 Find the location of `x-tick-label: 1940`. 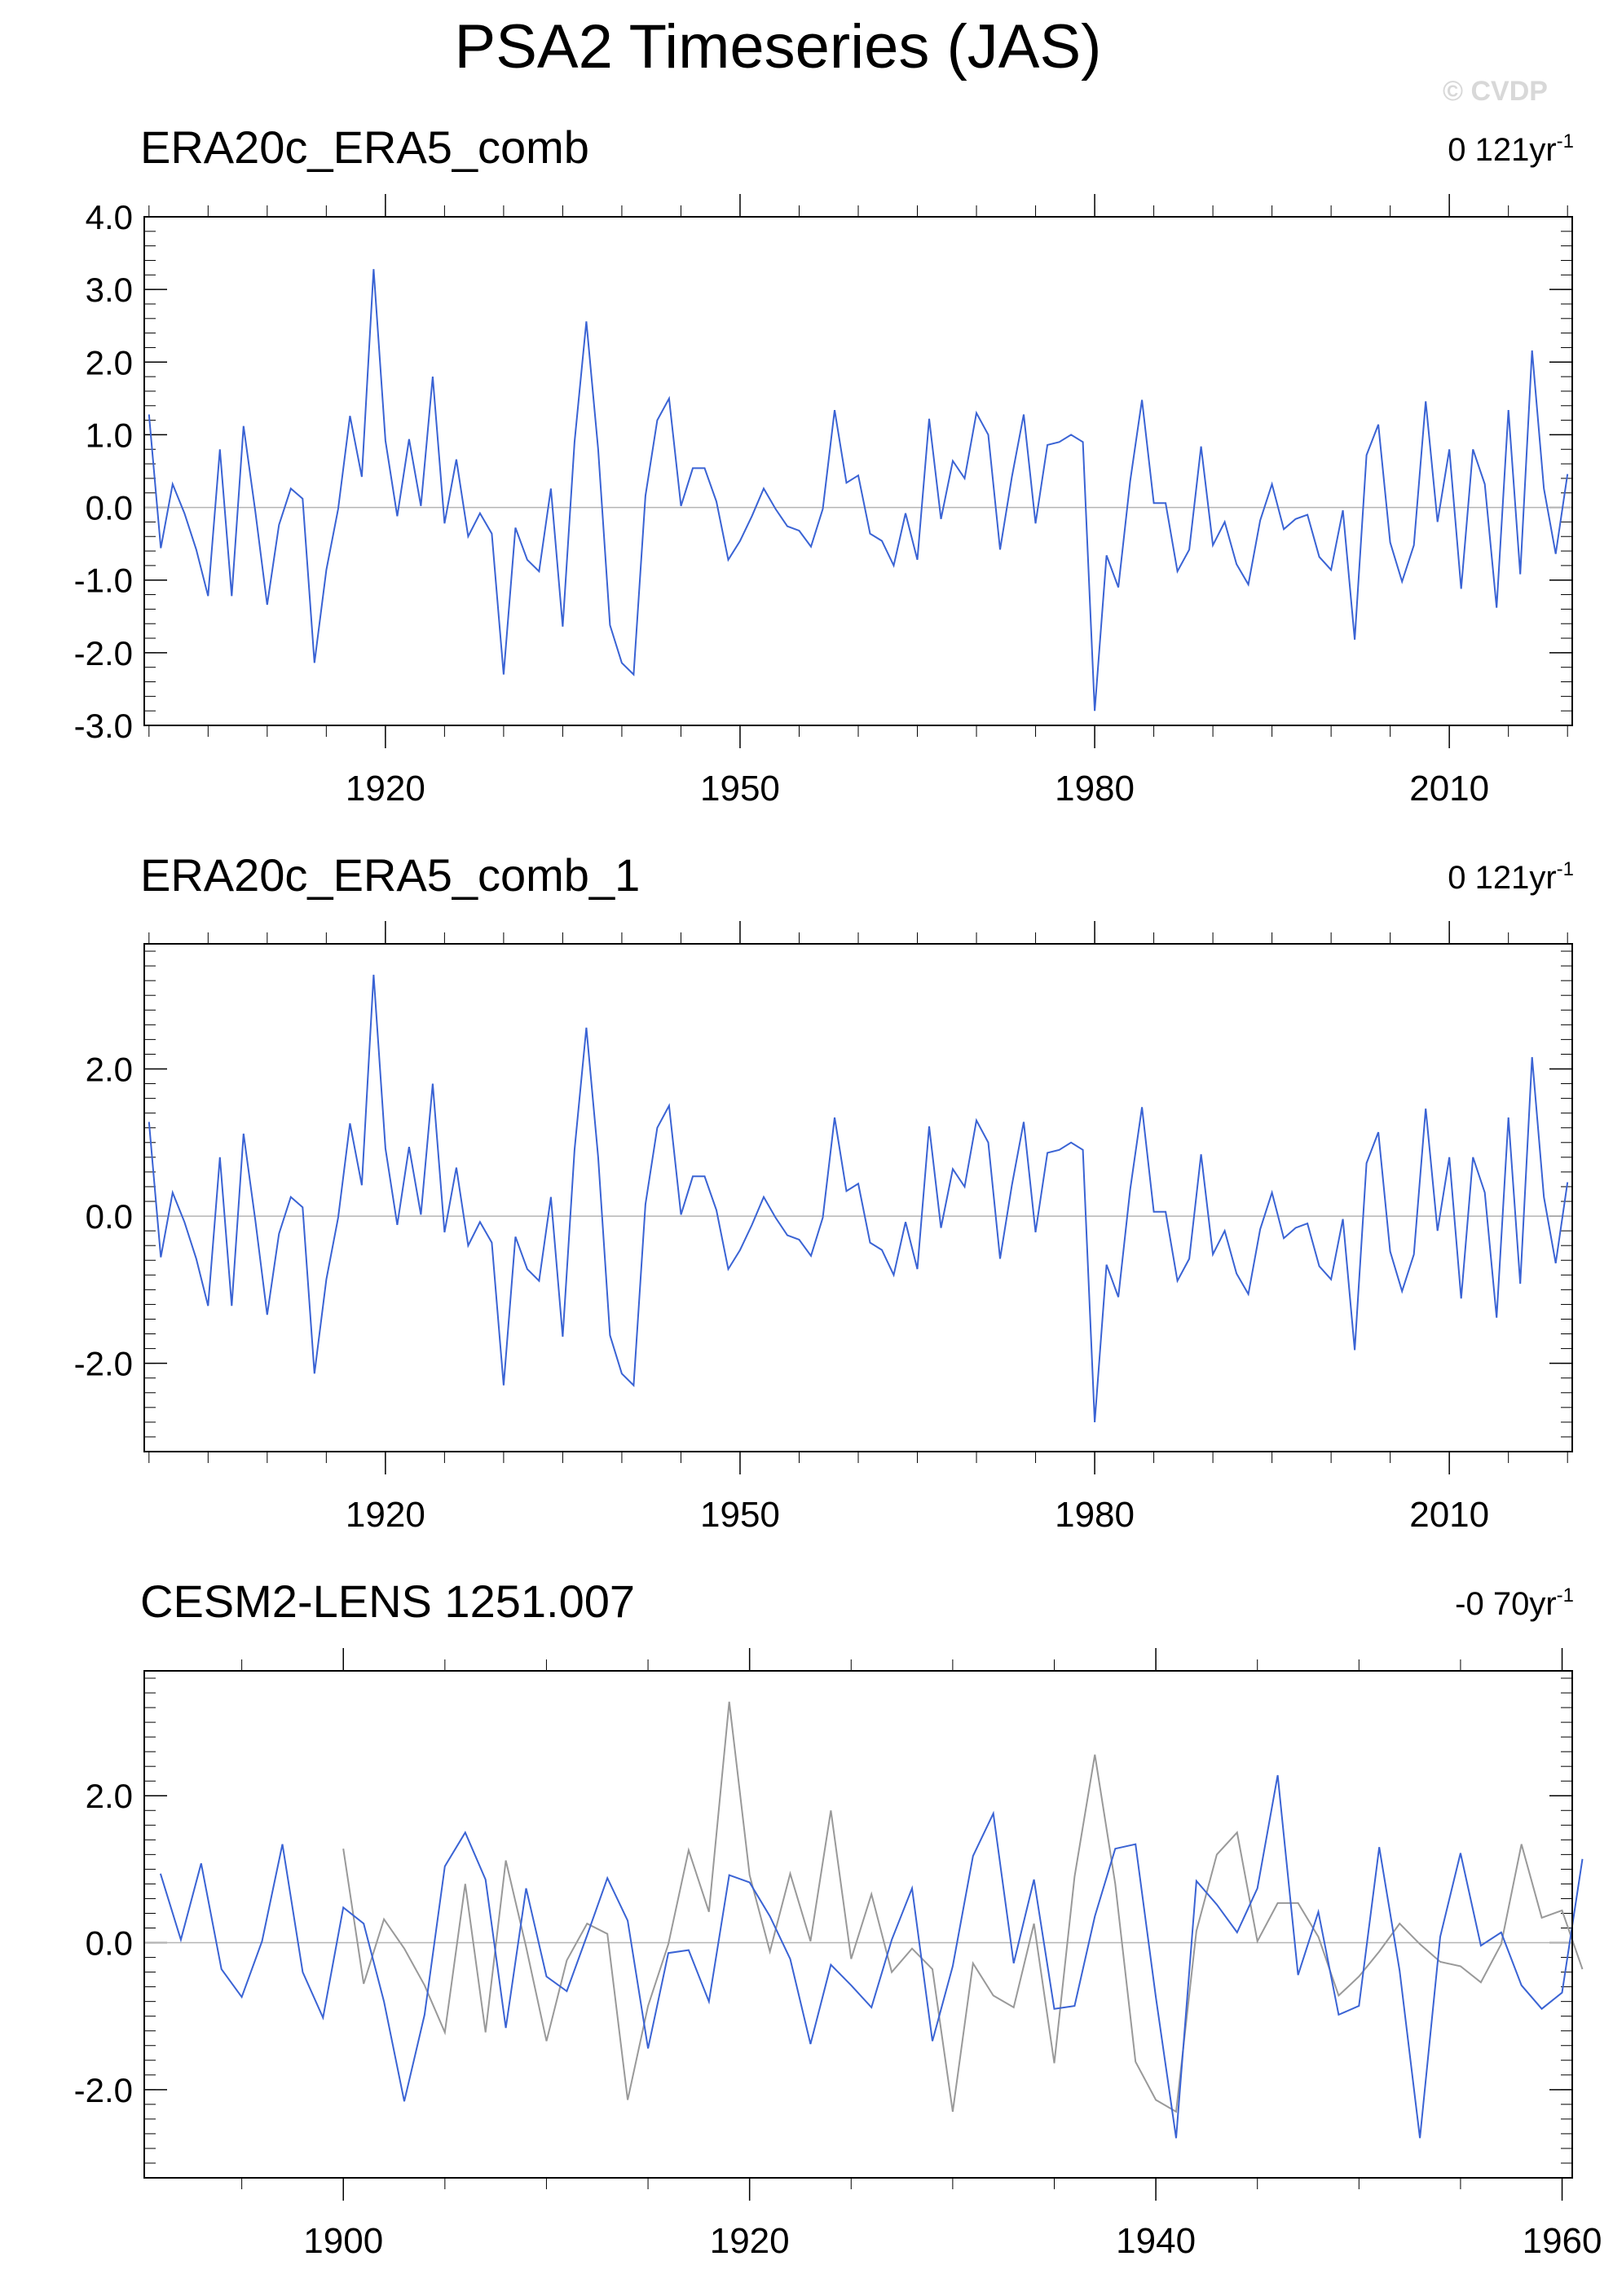

x-tick-label: 1940 is located at coordinates (1156, 2241).